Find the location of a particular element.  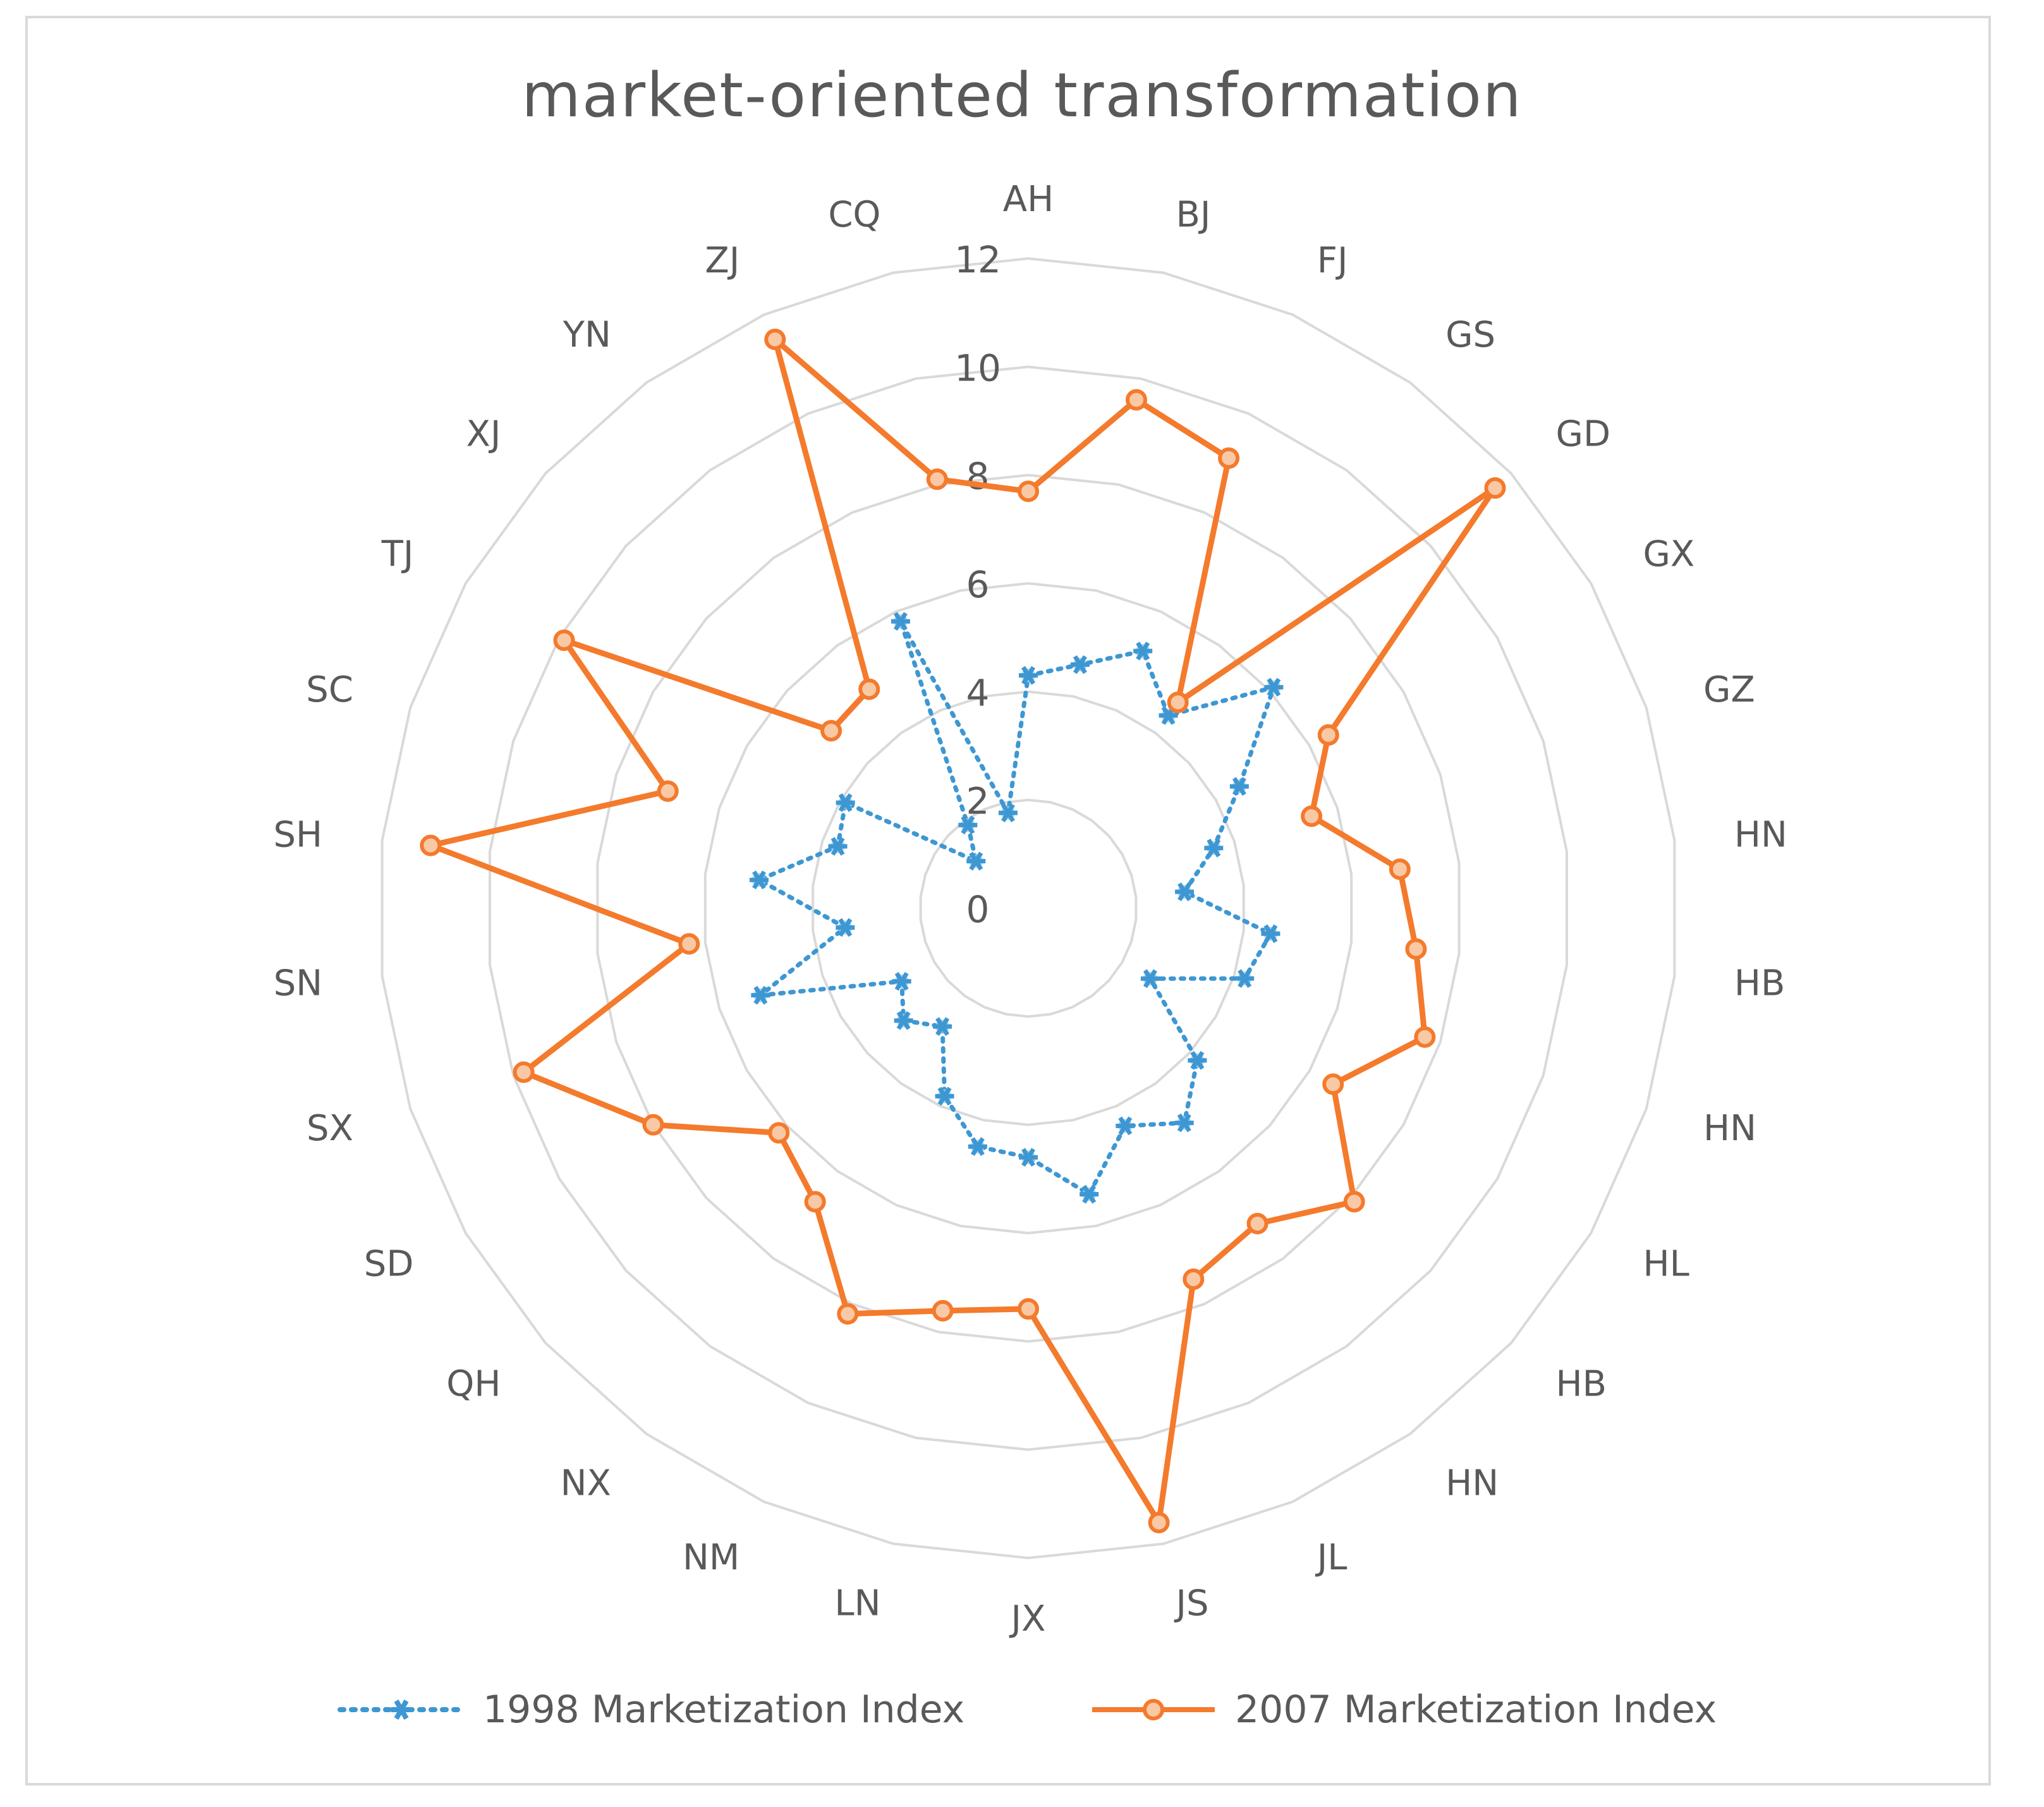

category-label: YN is located at coordinates (587, 334).